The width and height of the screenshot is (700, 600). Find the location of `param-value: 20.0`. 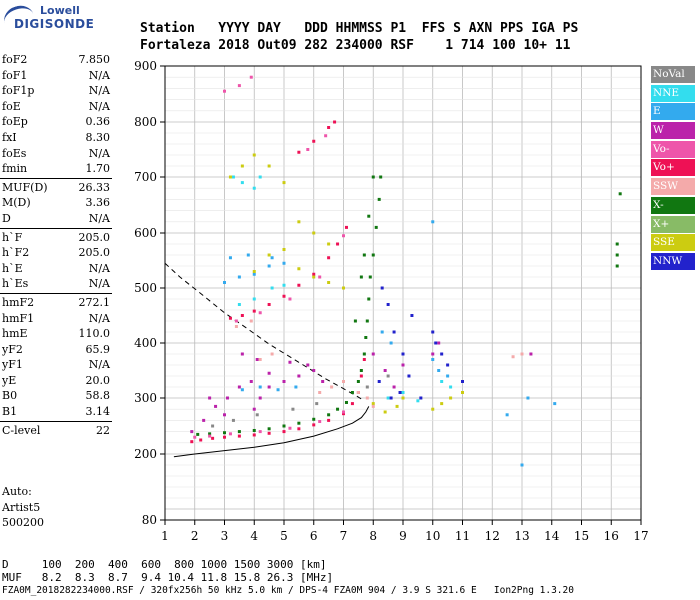

param-value: 20.0 is located at coordinates (98, 380).